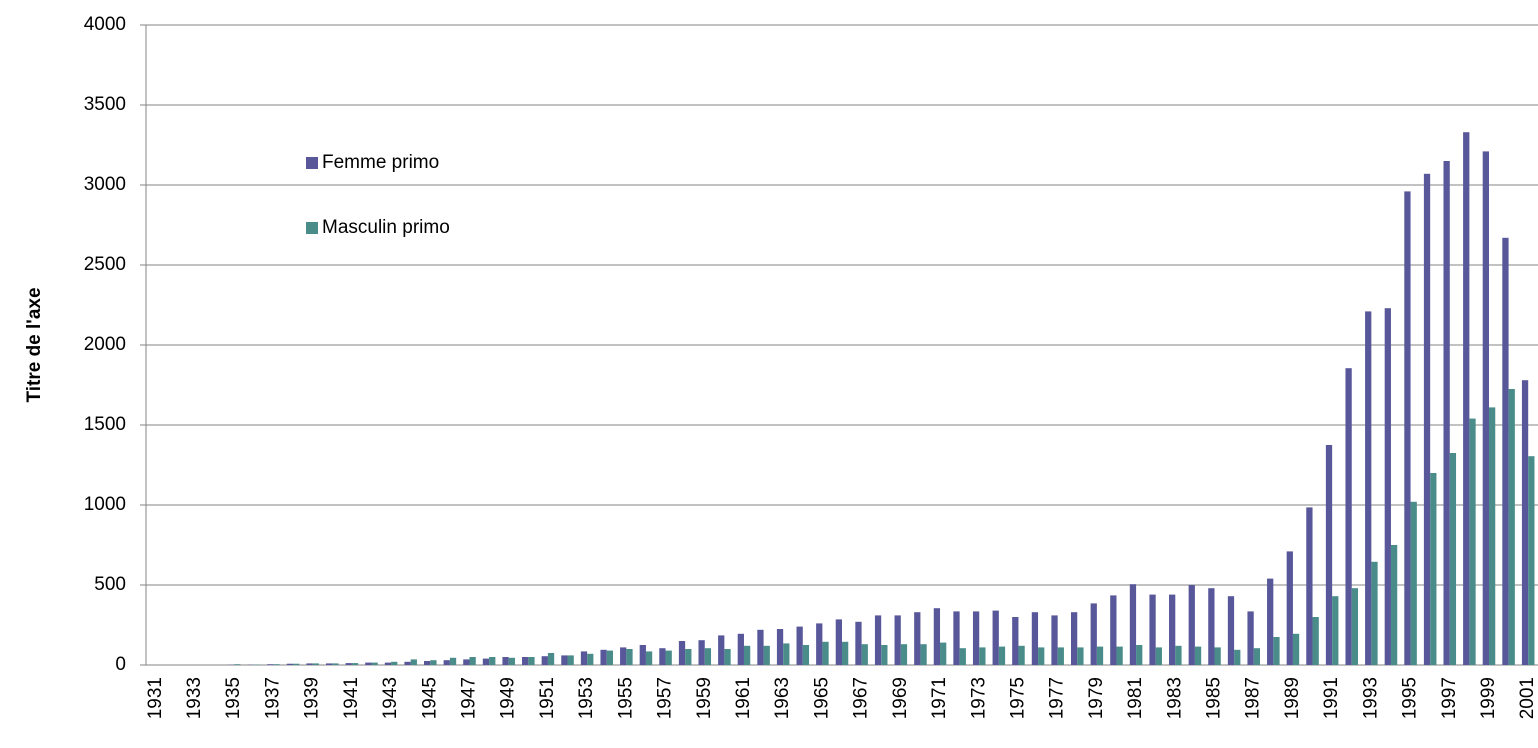 The width and height of the screenshot is (1538, 748). Describe the element at coordinates (665, 698) in the screenshot. I see `x-tick-label: 1957` at that location.